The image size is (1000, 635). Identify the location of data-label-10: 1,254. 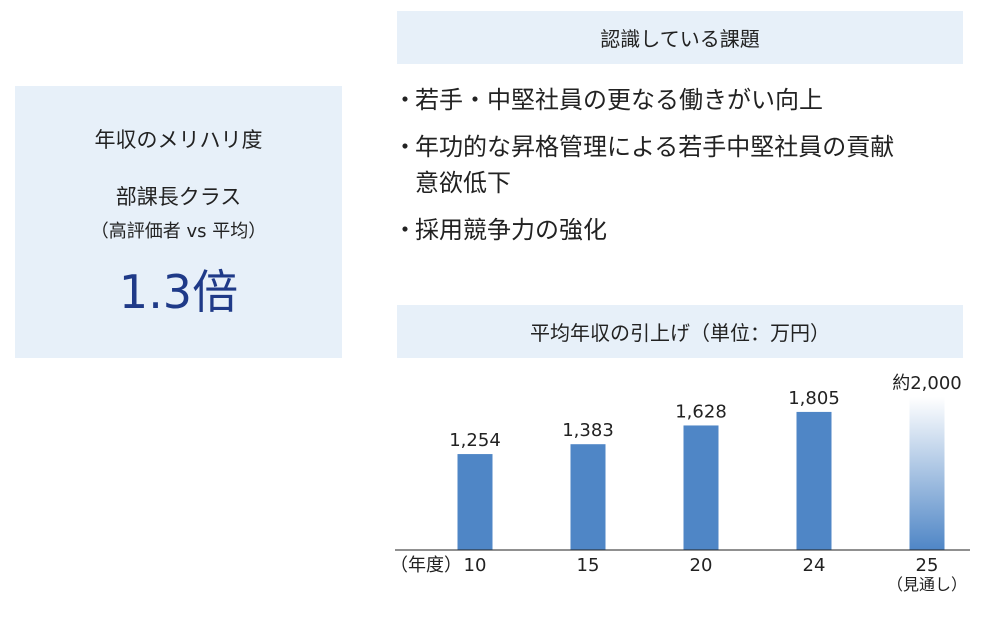
(475, 440).